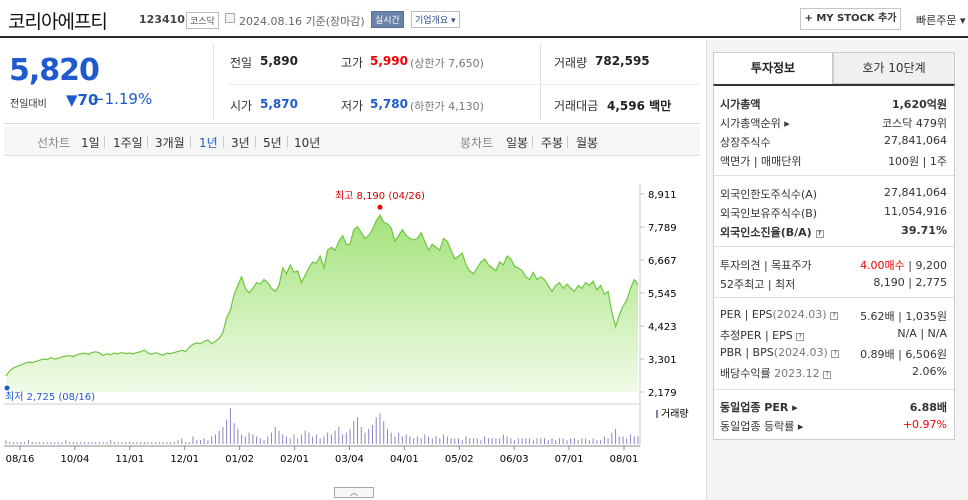  I want to click on opinion-value: 4.00매수 | 9,200, so click(903, 265).